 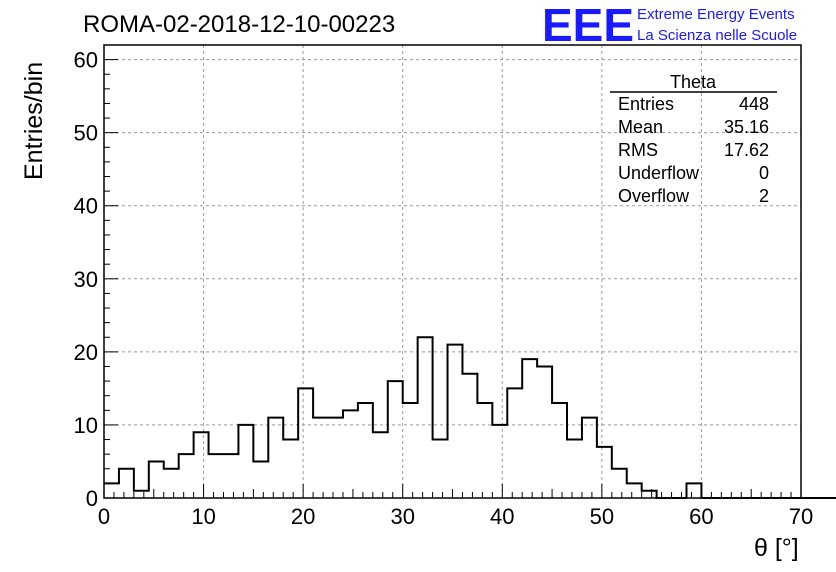 What do you see at coordinates (654, 196) in the screenshot?
I see `stats-label: Overflow` at bounding box center [654, 196].